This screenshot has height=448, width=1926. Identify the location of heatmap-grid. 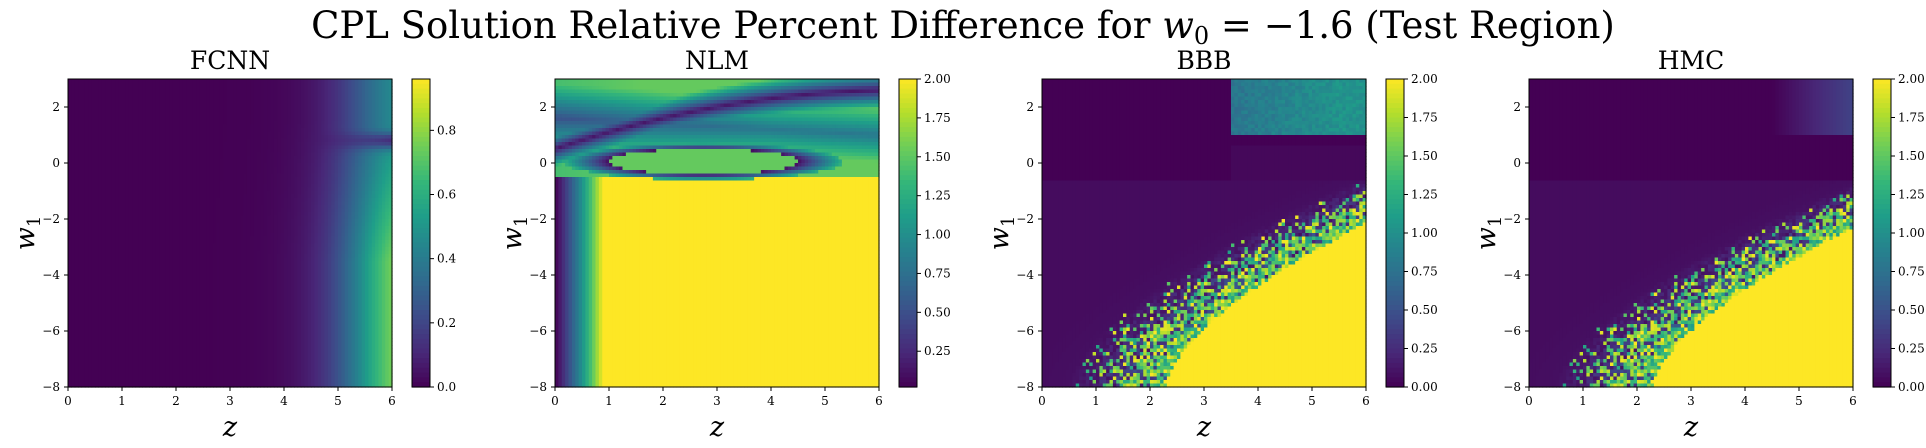
(230, 233).